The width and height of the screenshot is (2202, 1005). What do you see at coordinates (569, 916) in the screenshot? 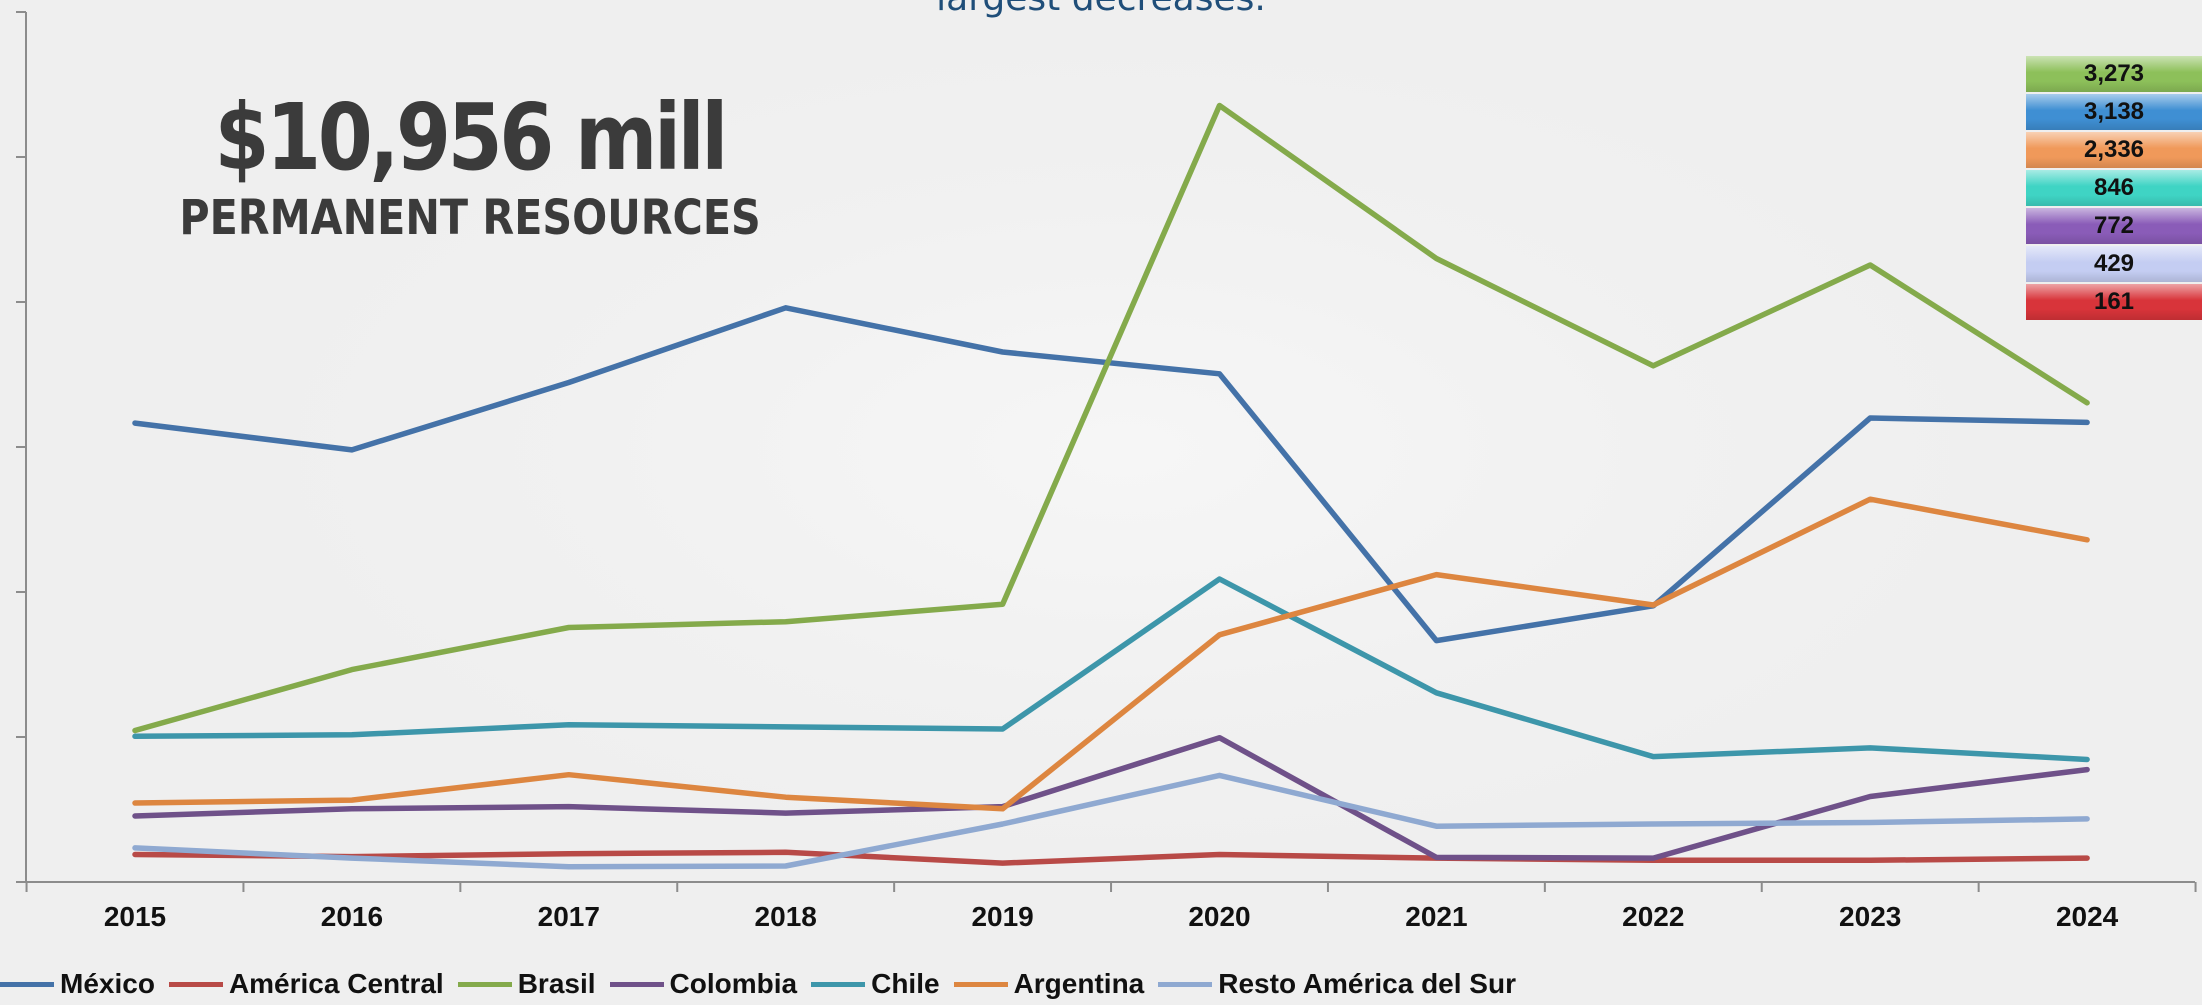
I see `x-tick-label: 2017` at bounding box center [569, 916].